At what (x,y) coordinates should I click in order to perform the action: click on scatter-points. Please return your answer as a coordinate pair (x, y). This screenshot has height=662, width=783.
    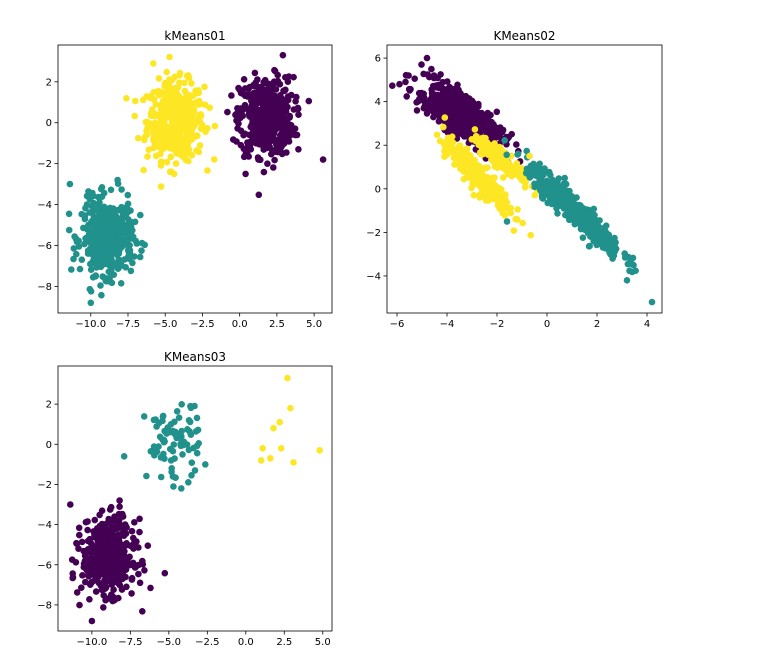
    Looking at the image, I should click on (522, 180).